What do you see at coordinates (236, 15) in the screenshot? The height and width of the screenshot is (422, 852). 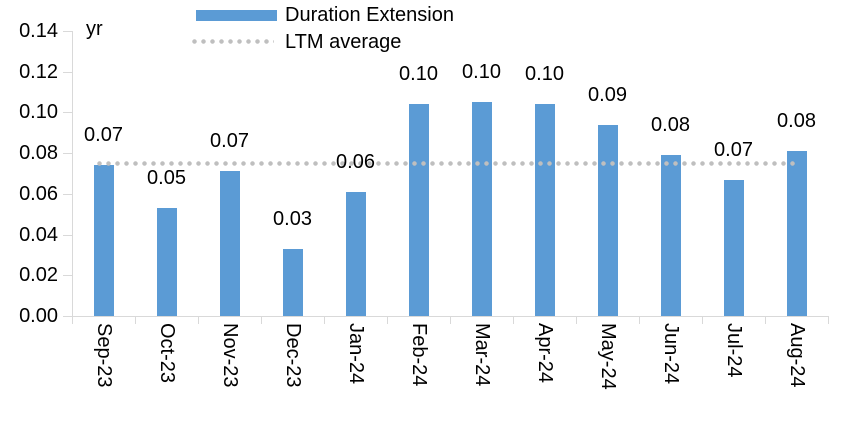 I see `bar-series-swatch-icon` at bounding box center [236, 15].